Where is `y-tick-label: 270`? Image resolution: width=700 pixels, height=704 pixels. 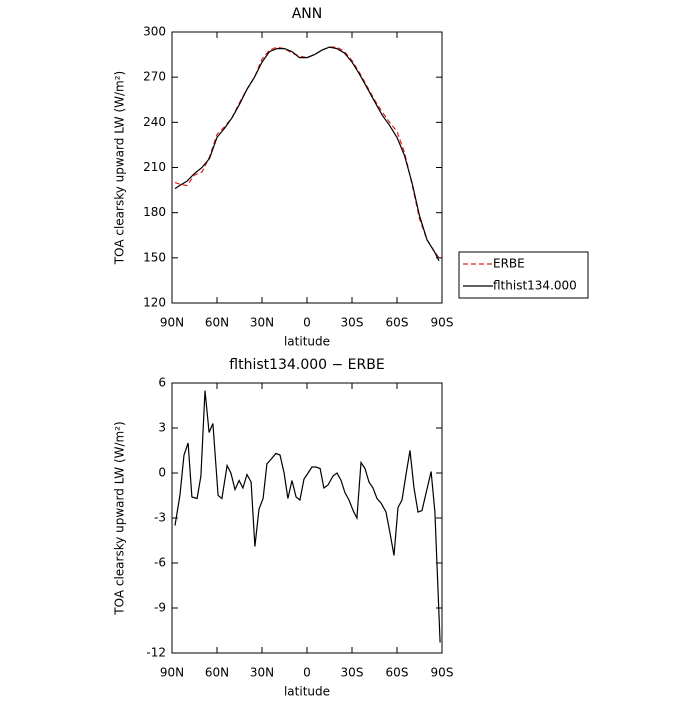 y-tick-label: 270 is located at coordinates (154, 77).